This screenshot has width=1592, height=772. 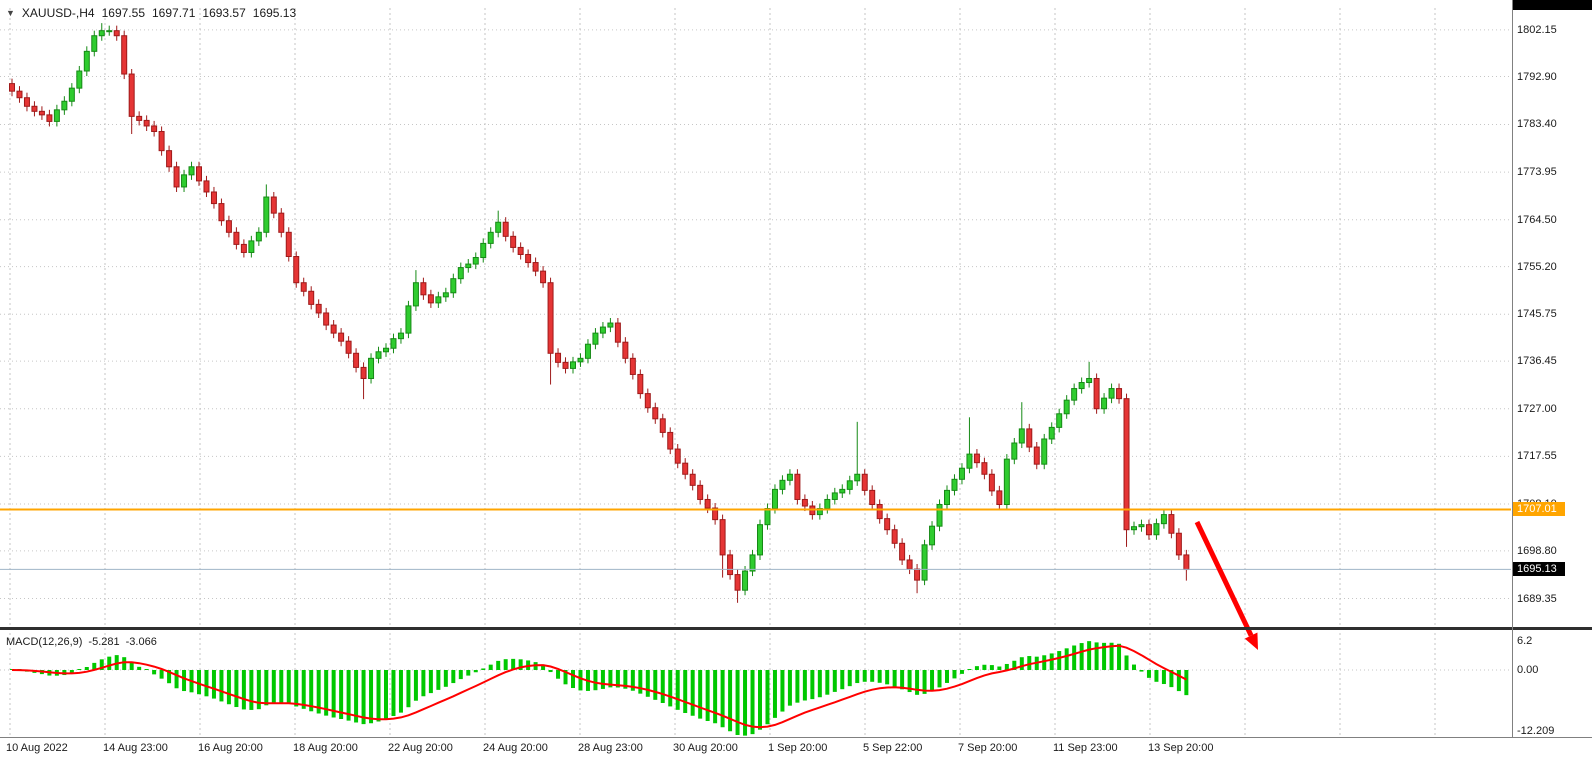 I want to click on price-tick-label: 1698.80, so click(x=1537, y=550).